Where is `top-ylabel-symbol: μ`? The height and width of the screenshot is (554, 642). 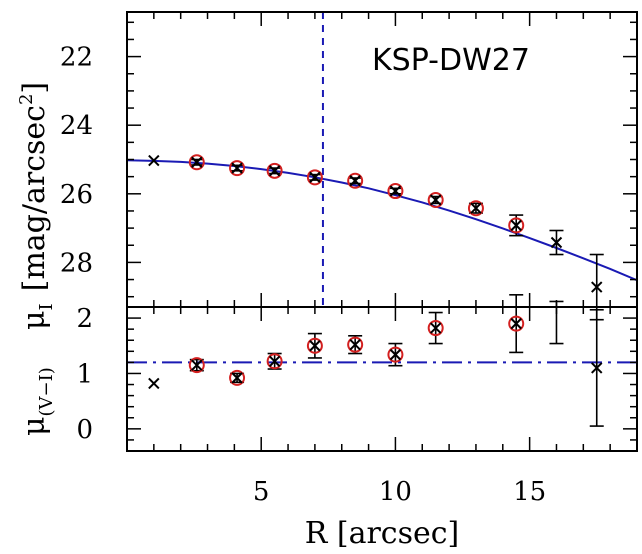
top-ylabel-symbol: μ is located at coordinates (34, 321).